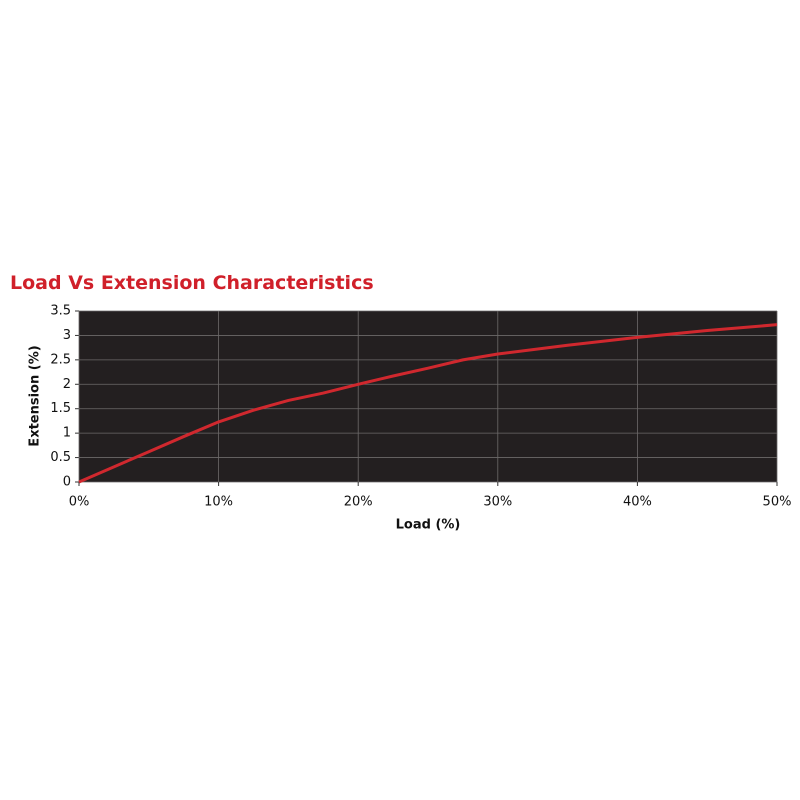 This screenshot has height=800, width=800. What do you see at coordinates (60, 359) in the screenshot?
I see `y-tick-label: 2.5` at bounding box center [60, 359].